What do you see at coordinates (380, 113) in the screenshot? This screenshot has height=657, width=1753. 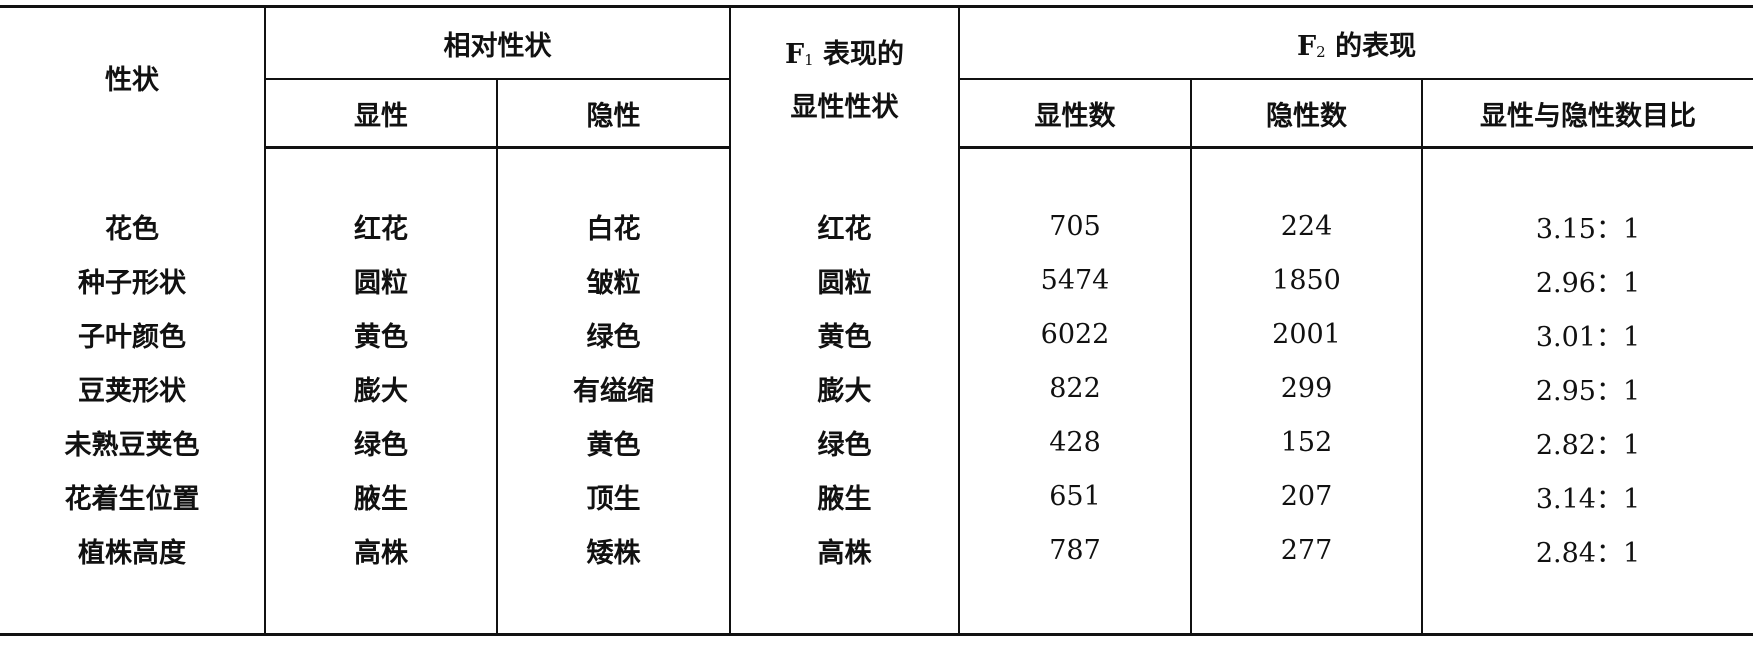 I see `header-dominant: 显性` at bounding box center [380, 113].